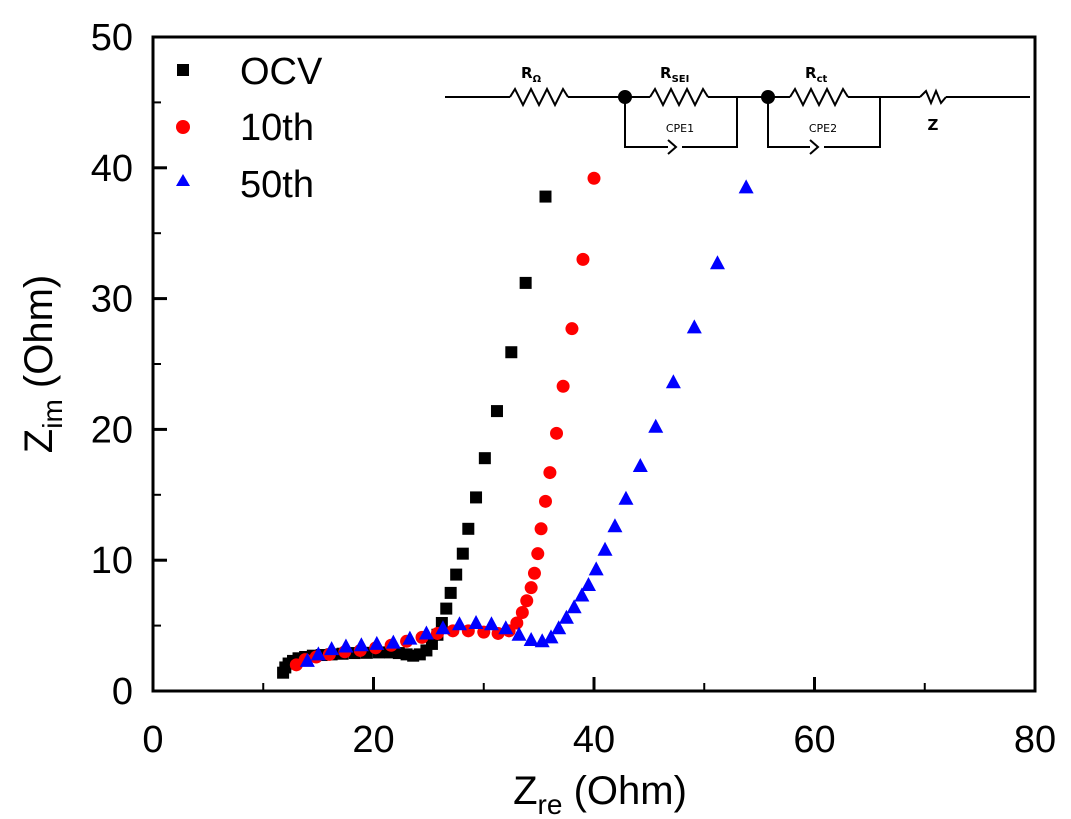  I want to click on cpe1-element, so click(672, 147).